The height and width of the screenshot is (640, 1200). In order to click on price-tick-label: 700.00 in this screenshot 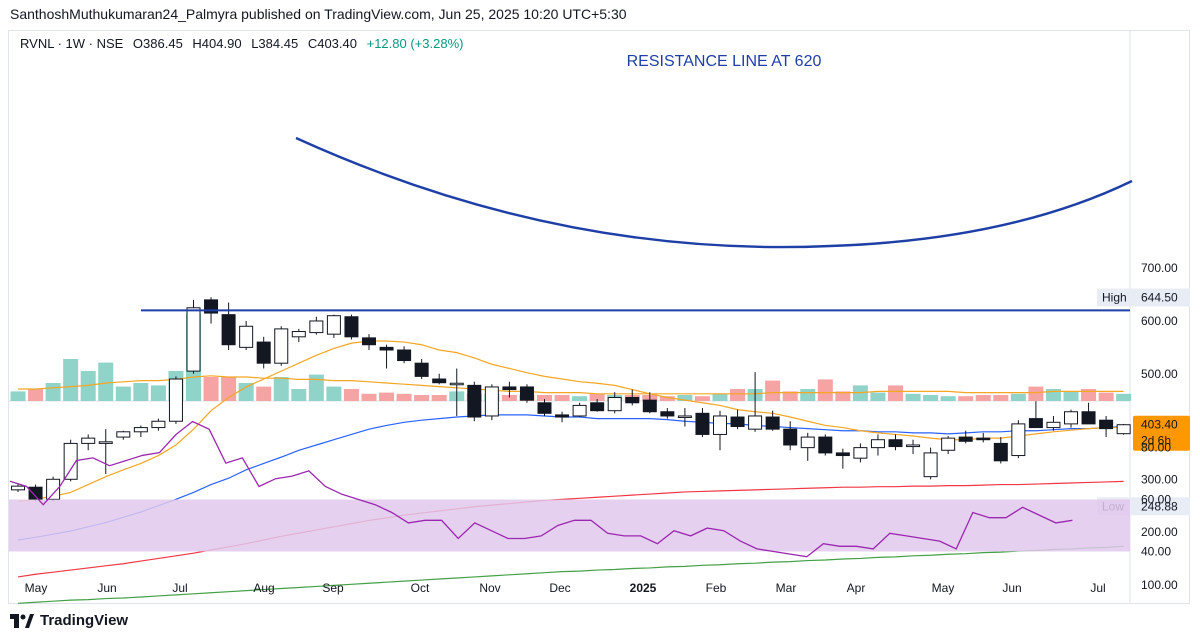, I will do `click(1159, 268)`.